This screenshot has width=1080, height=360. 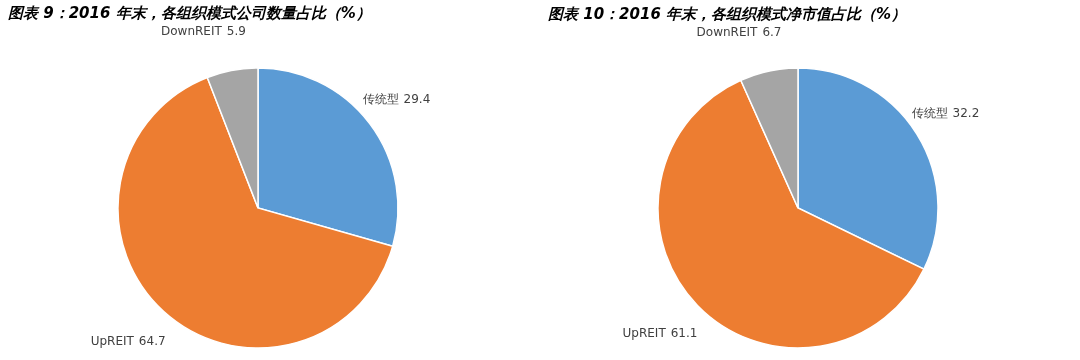 I want to click on chart-title: 图表 10：2016 年末，各组织模式净市值占比（%）, so click(x=727, y=13).